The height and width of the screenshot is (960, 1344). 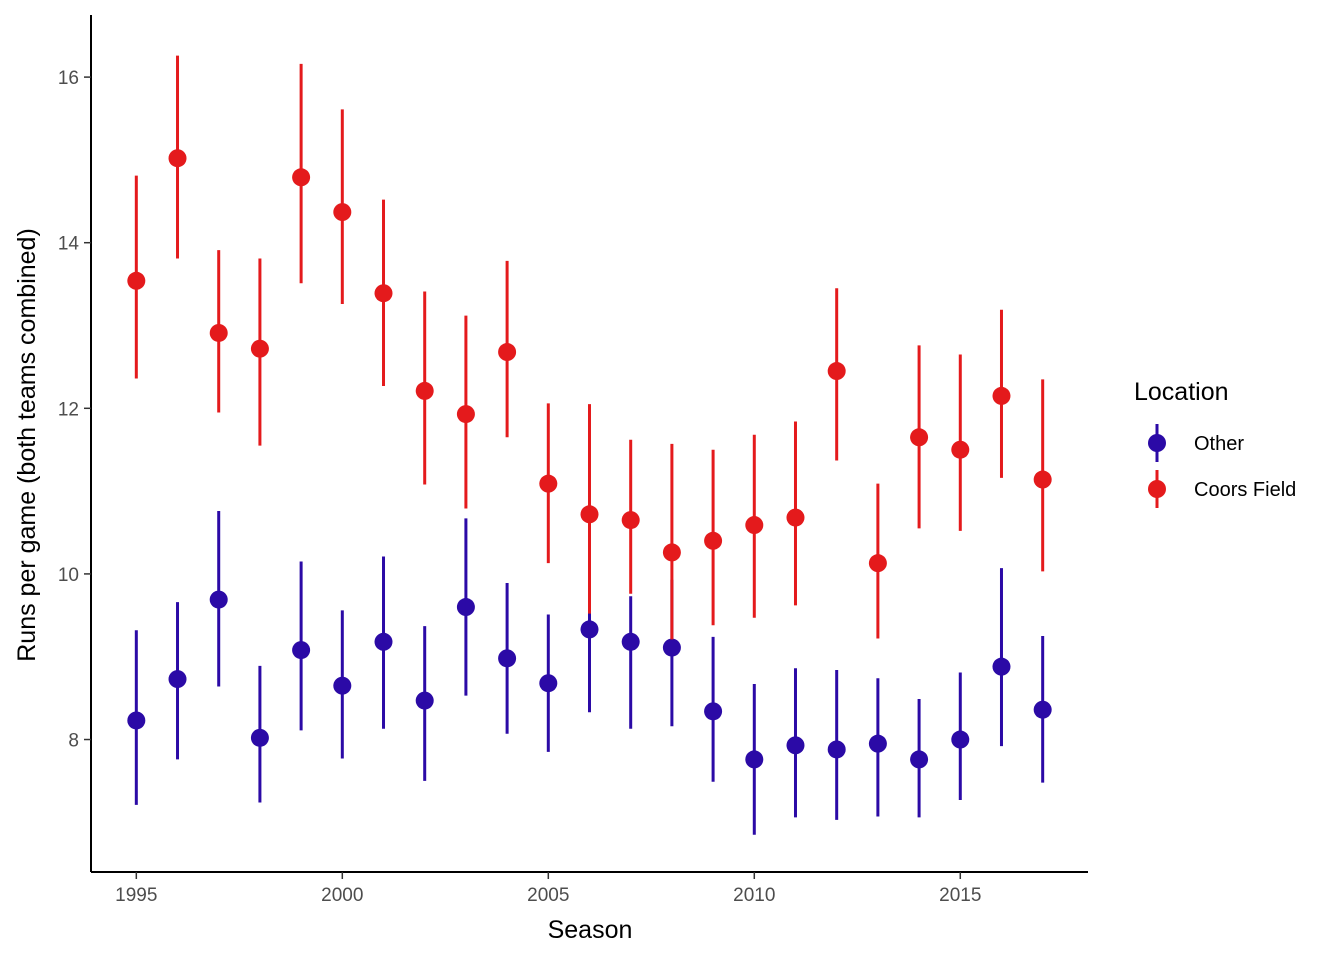 What do you see at coordinates (73, 741) in the screenshot?
I see `y-tick-label: 8` at bounding box center [73, 741].